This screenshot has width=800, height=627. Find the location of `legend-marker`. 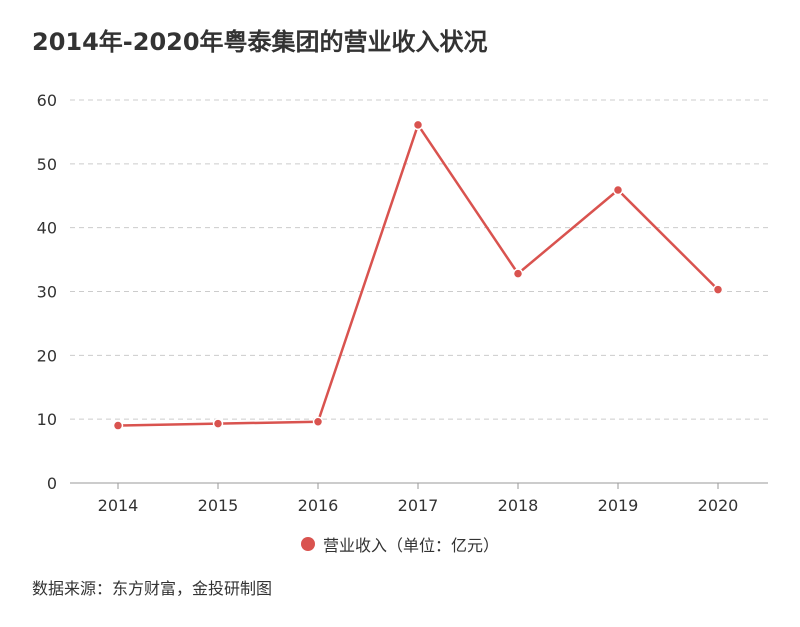

legend-marker is located at coordinates (307, 544).